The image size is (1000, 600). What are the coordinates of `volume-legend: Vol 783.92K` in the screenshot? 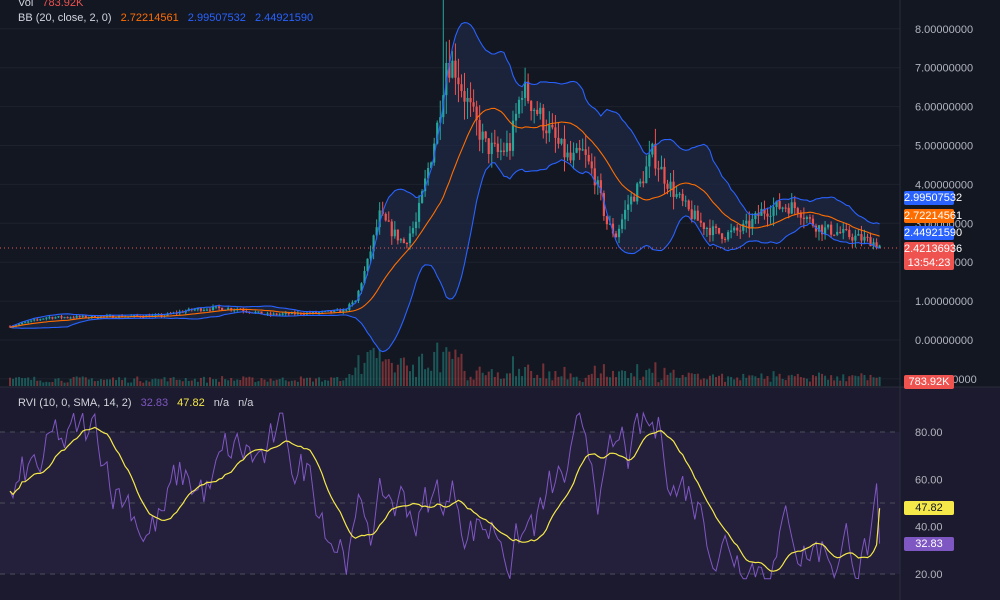 It's located at (53, 4).